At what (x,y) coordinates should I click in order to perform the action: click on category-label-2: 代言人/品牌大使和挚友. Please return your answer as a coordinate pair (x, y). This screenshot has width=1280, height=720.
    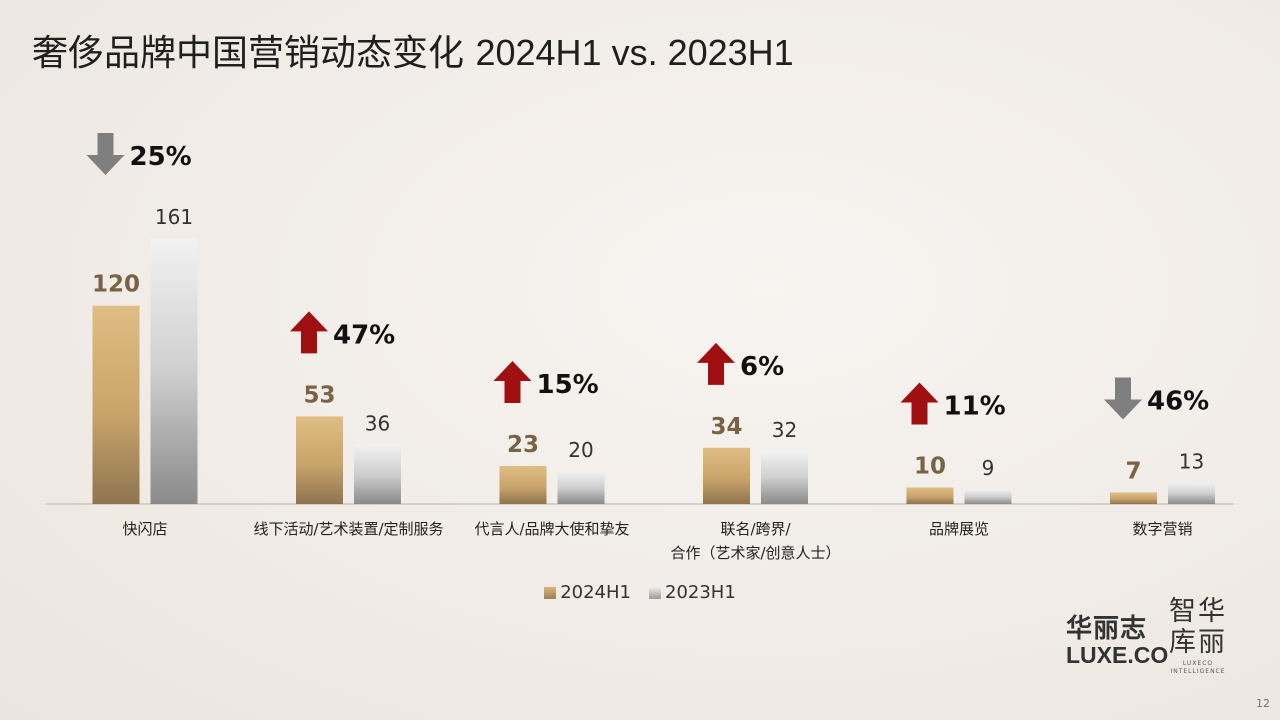
    Looking at the image, I should click on (551, 529).